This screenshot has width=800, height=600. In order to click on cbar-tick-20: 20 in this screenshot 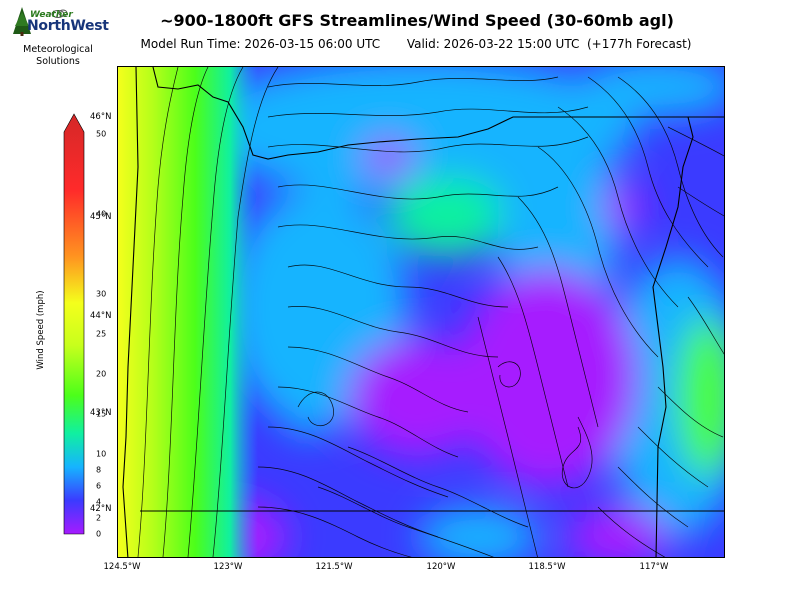, I will do `click(101, 374)`.